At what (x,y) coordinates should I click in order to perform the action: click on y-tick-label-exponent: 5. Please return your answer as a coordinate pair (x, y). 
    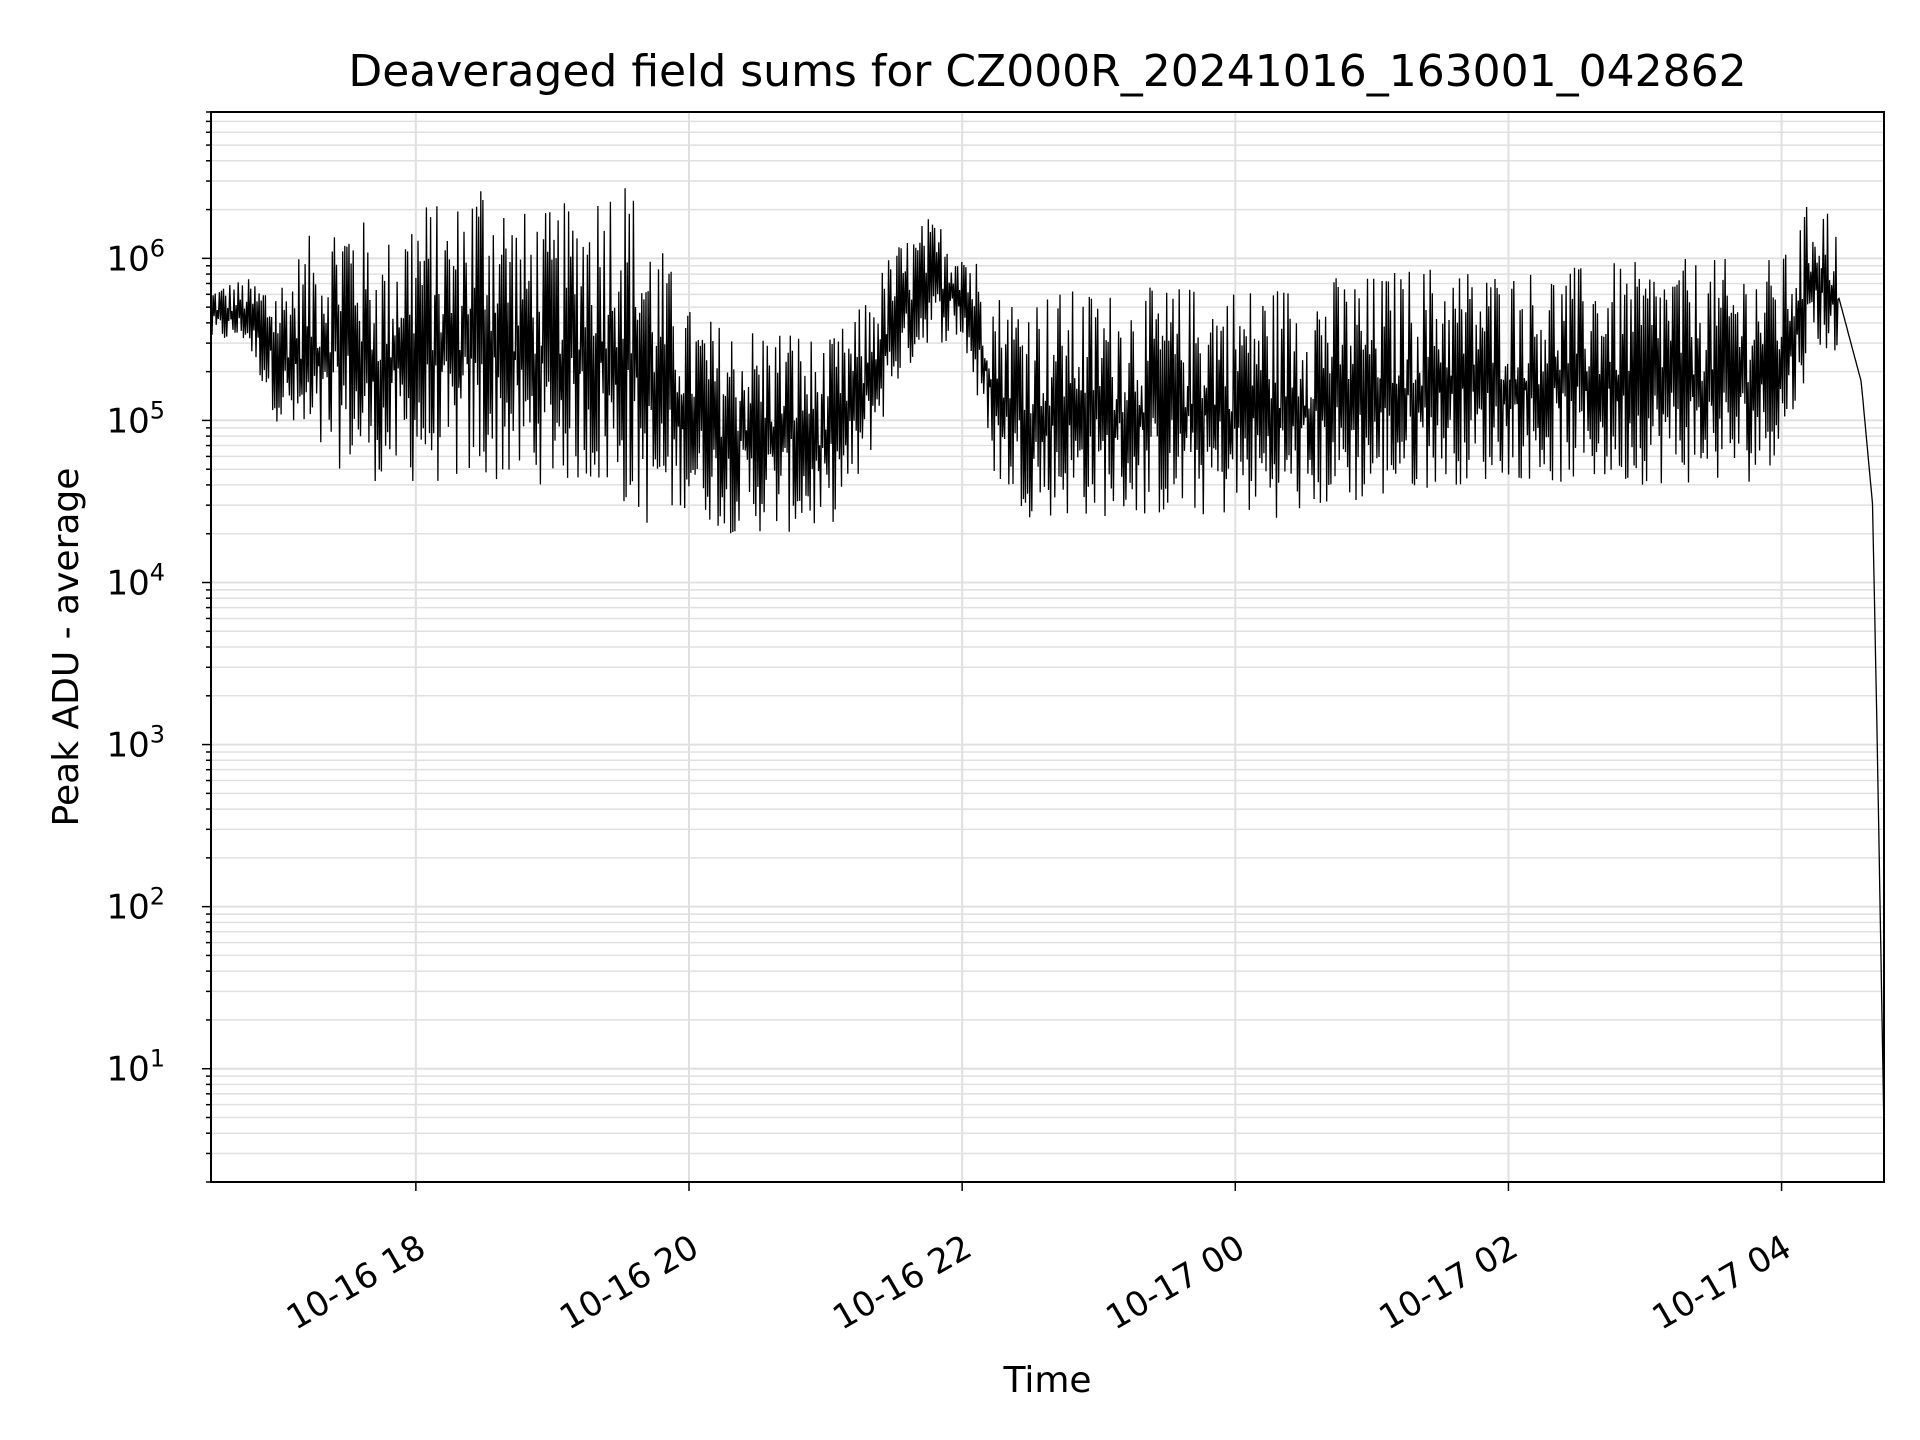
    Looking at the image, I should click on (157, 410).